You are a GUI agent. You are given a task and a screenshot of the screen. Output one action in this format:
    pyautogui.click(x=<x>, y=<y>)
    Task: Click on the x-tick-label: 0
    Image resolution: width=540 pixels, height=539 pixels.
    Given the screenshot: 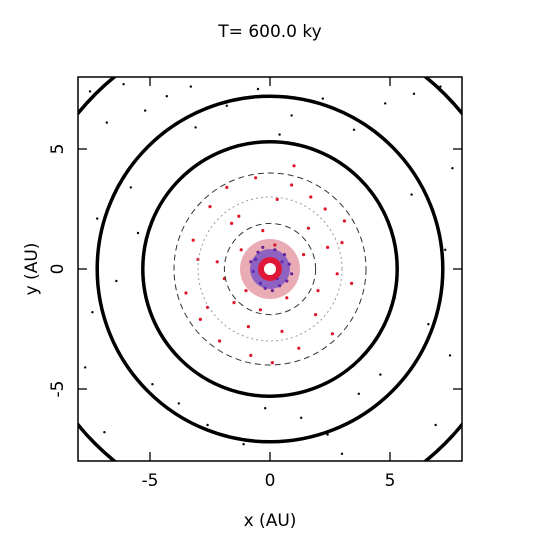 What is the action you would take?
    pyautogui.click(x=270, y=481)
    